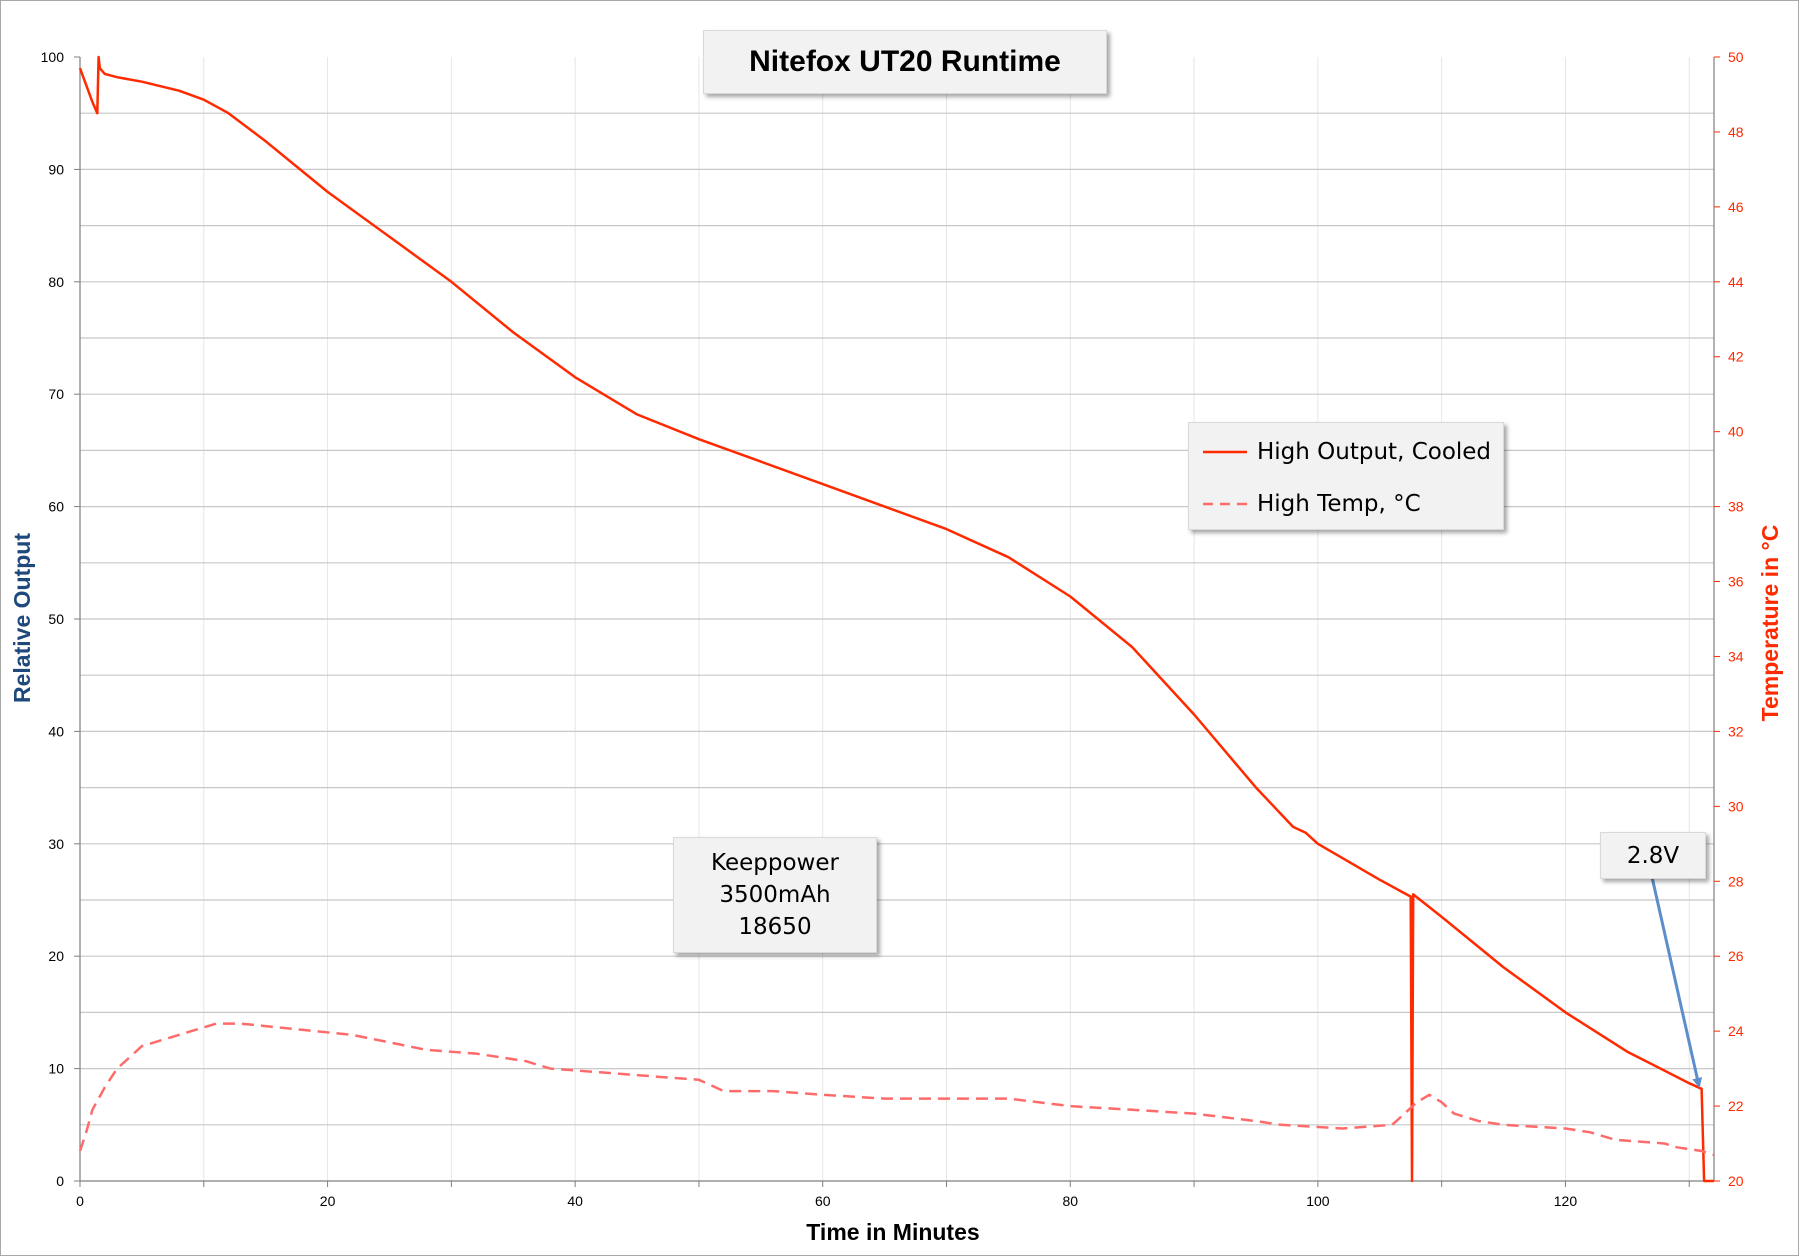 The image size is (1800, 1257). Describe the element at coordinates (80, 1201) in the screenshot. I see `x-tick-label: 0` at that location.